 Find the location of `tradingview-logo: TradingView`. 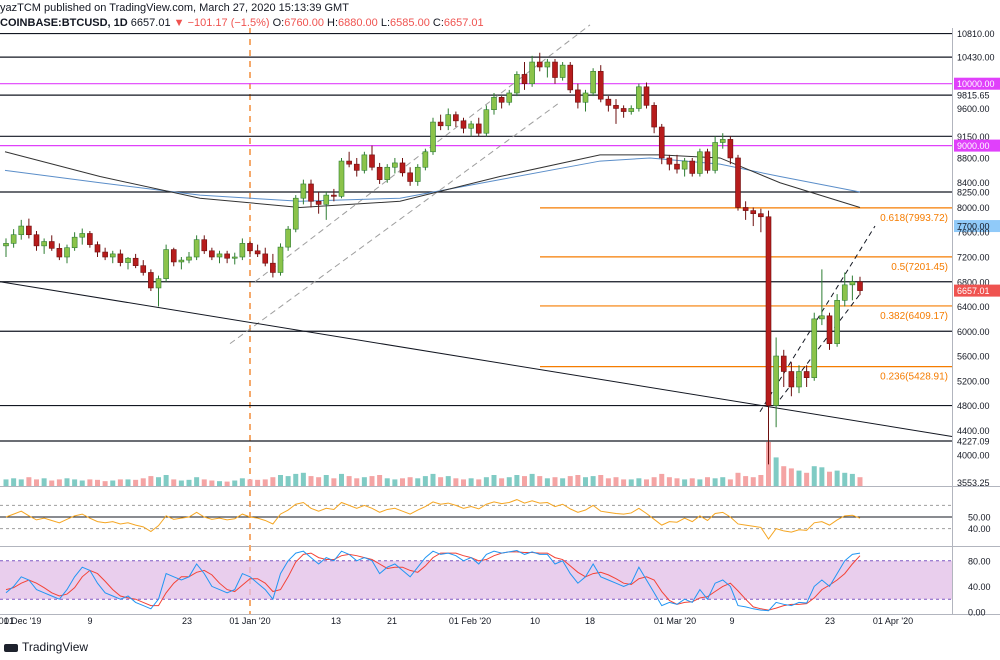

tradingview-logo: TradingView is located at coordinates (46, 647).